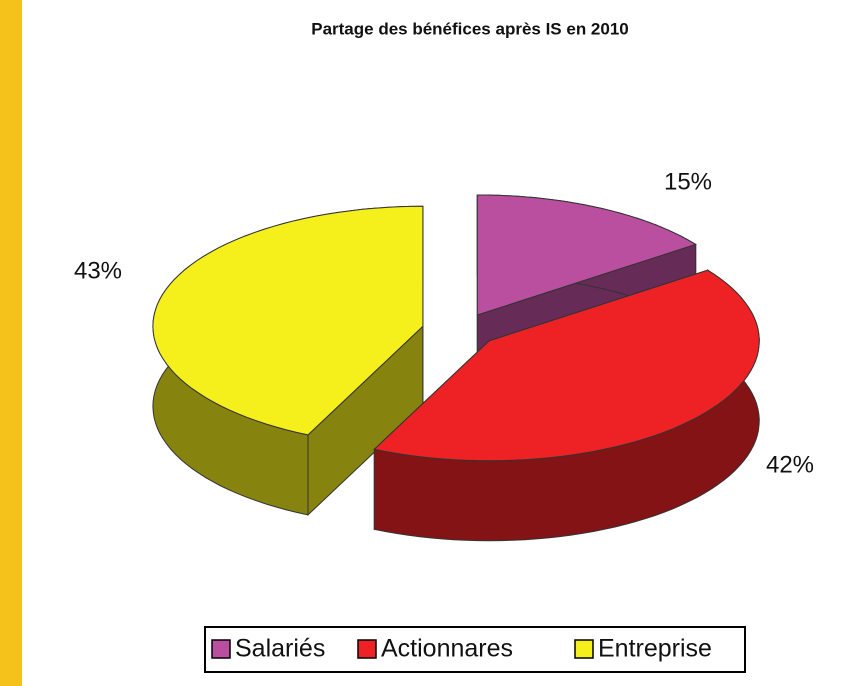 This screenshot has height=686, width=855. What do you see at coordinates (688, 181) in the screenshot?
I see `data-label: 15%` at bounding box center [688, 181].